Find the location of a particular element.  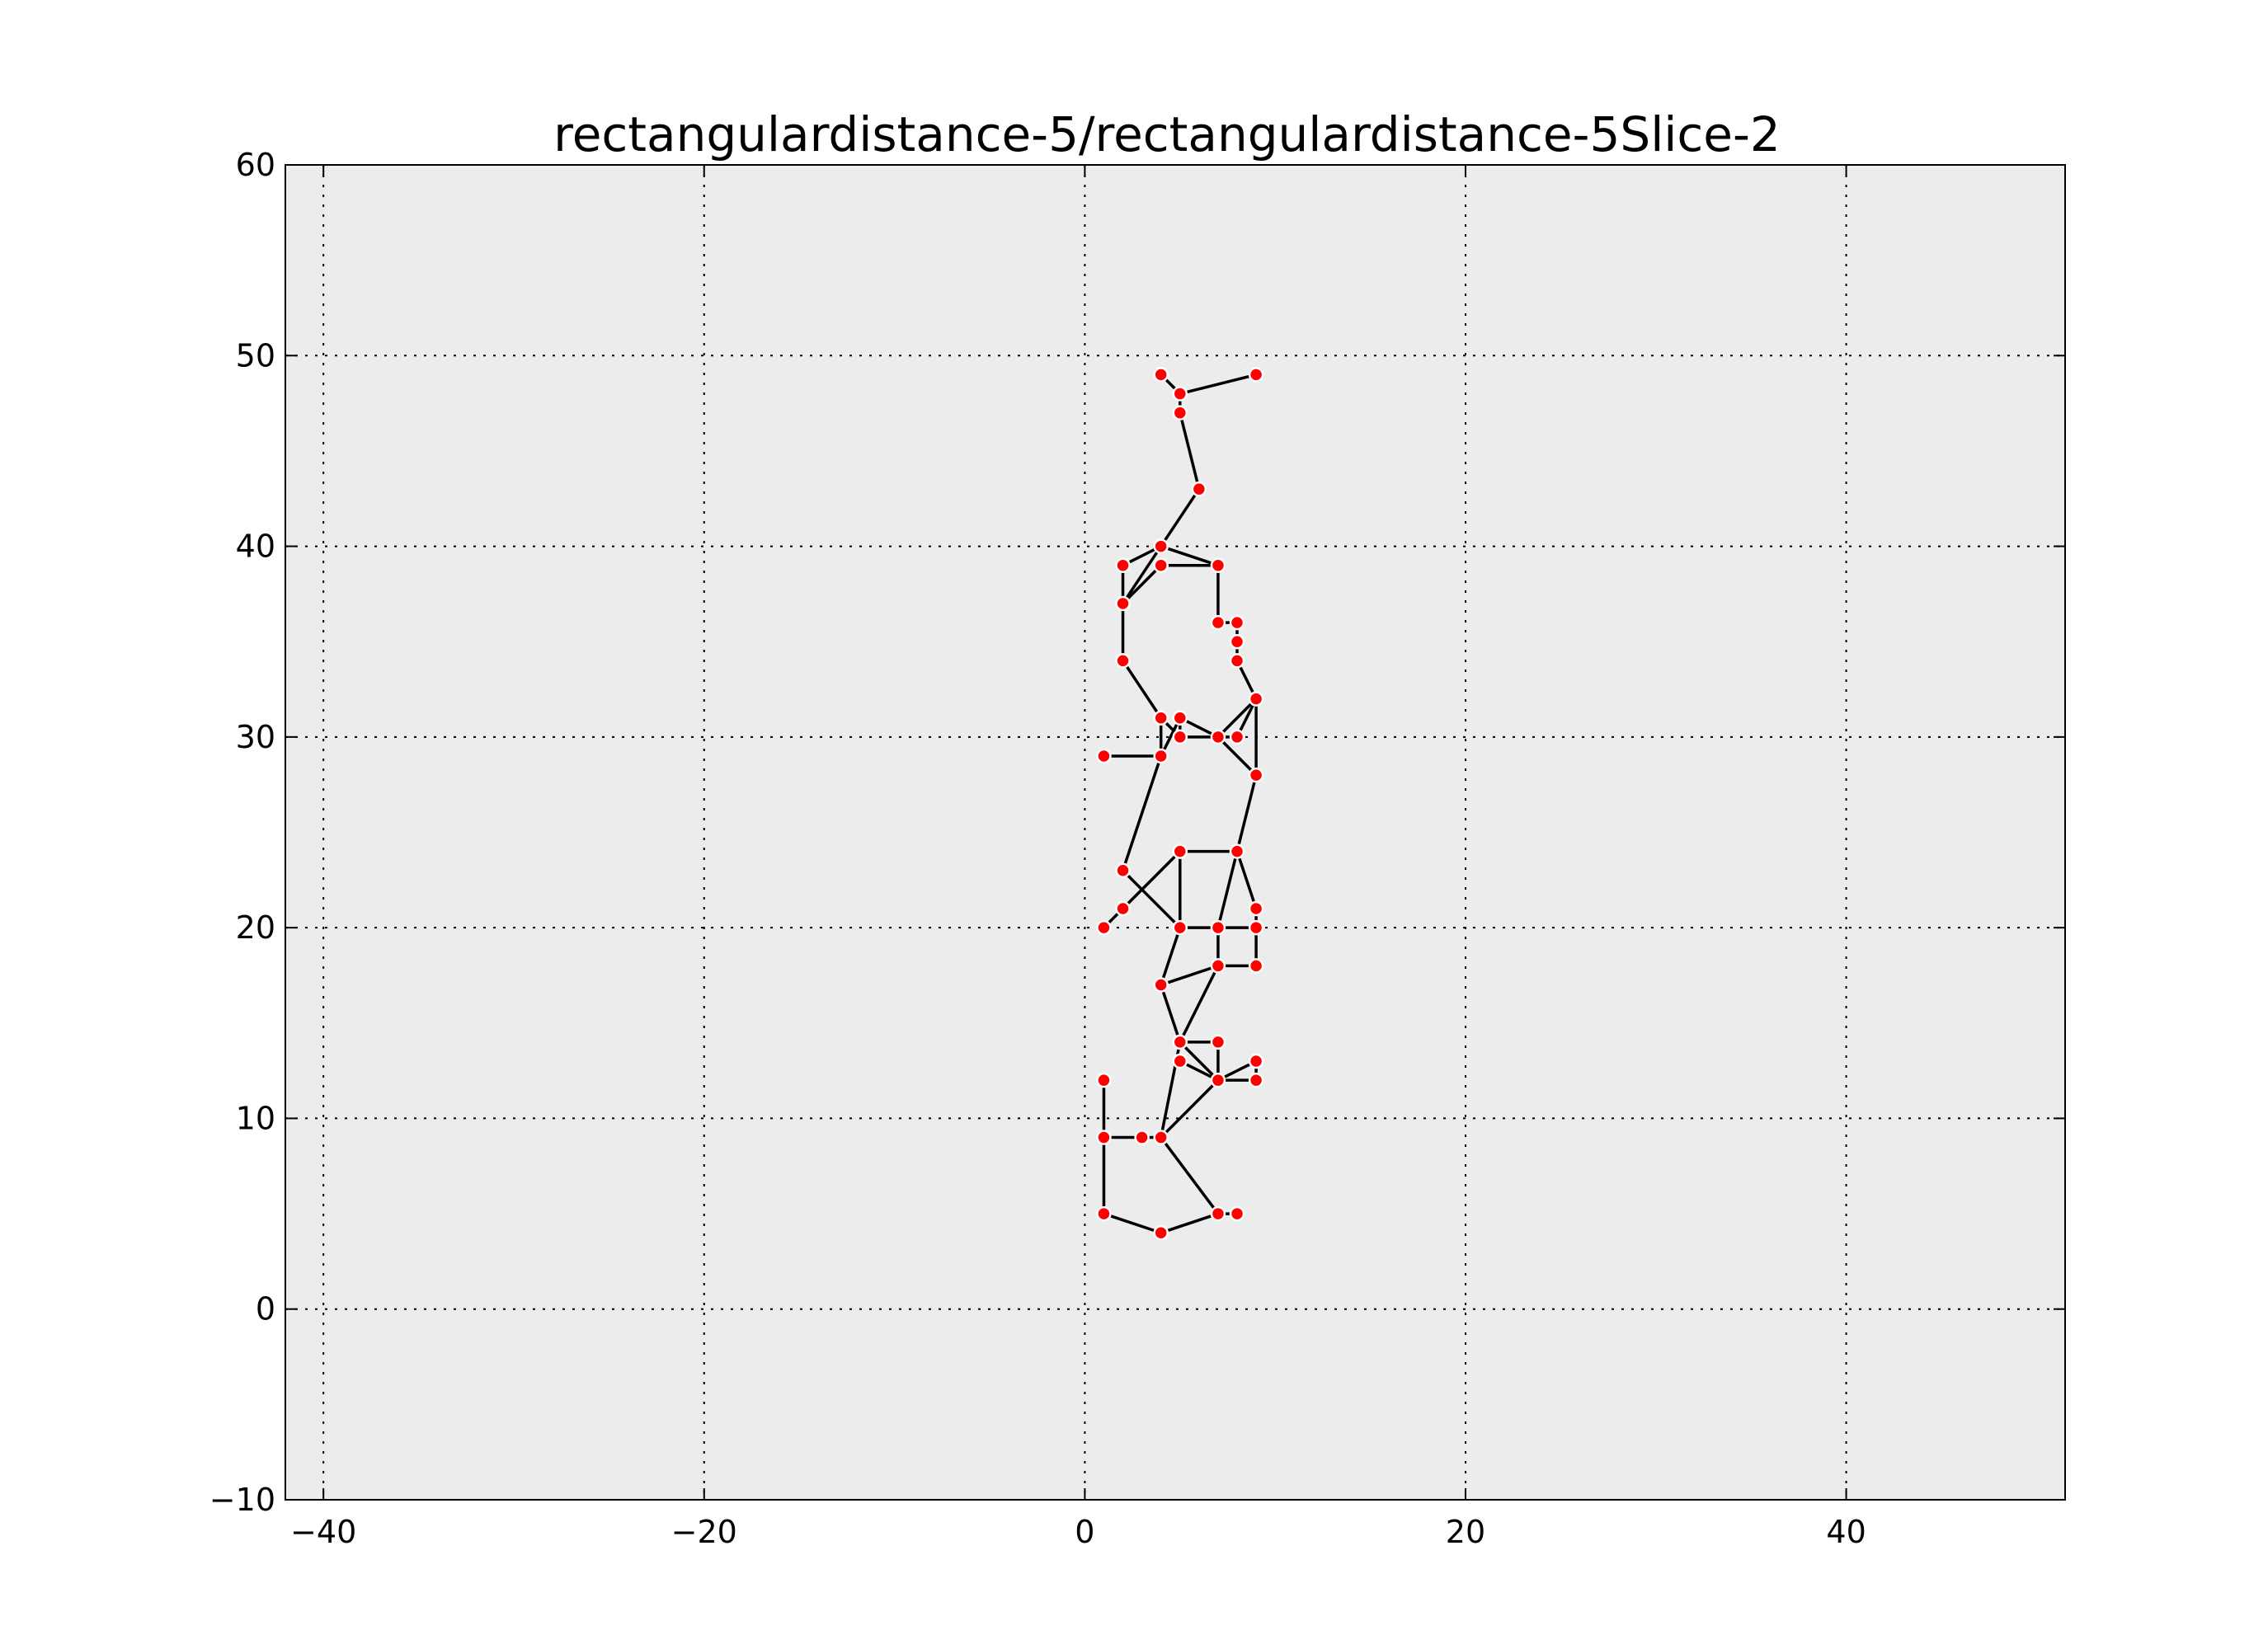

x-tick-label: 40 is located at coordinates (1846, 1532).